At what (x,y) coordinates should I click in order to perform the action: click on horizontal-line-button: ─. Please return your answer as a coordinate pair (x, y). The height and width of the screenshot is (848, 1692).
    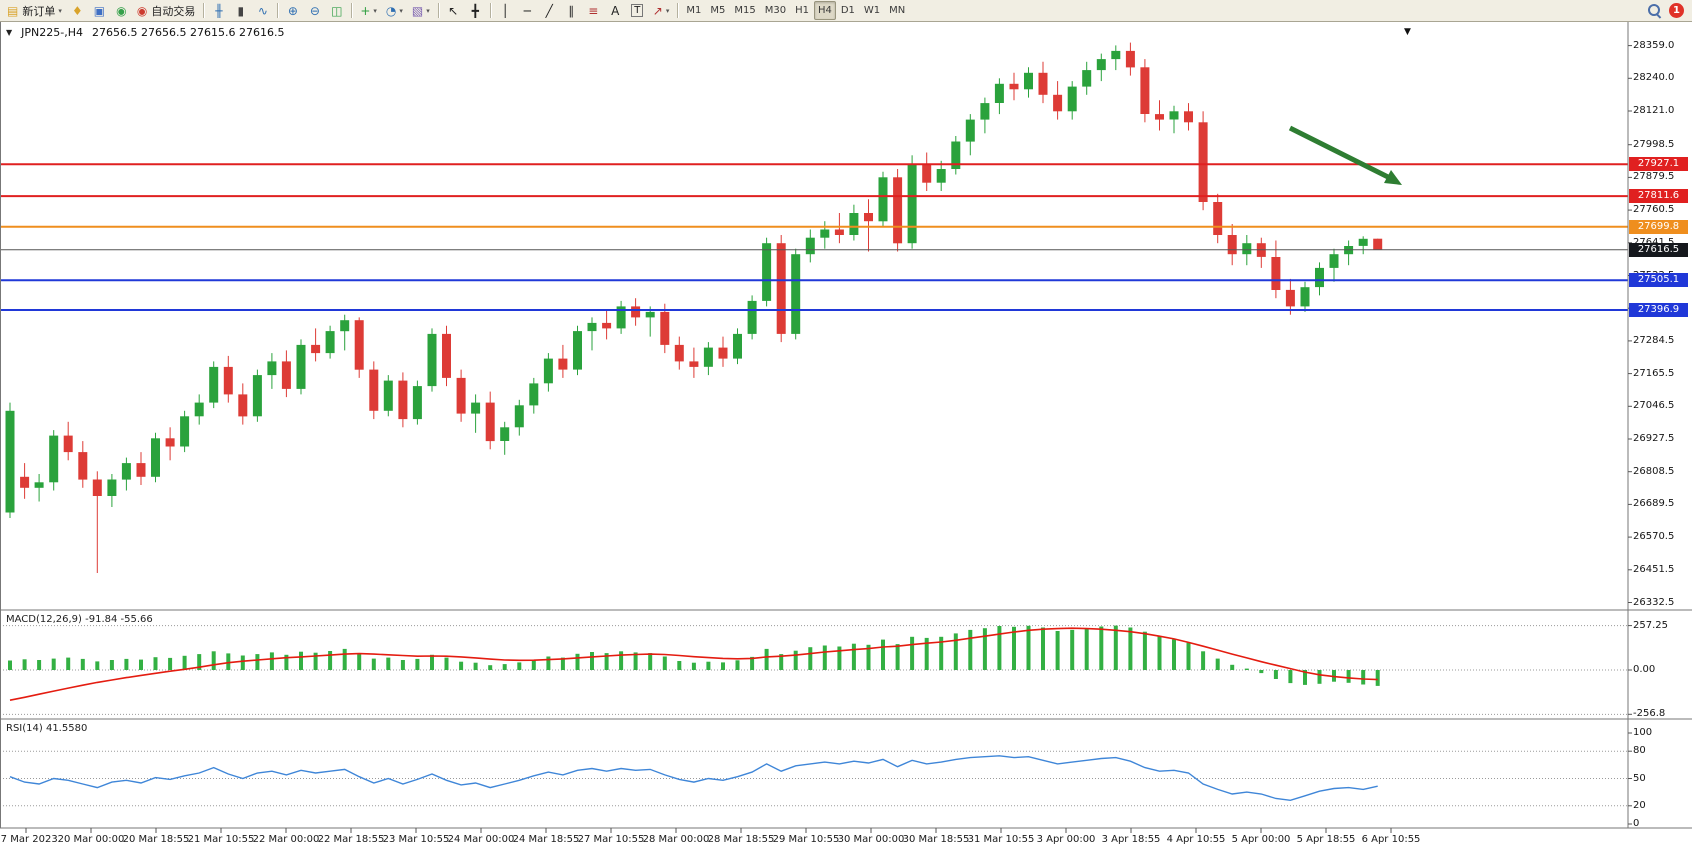
    Looking at the image, I should click on (527, 10).